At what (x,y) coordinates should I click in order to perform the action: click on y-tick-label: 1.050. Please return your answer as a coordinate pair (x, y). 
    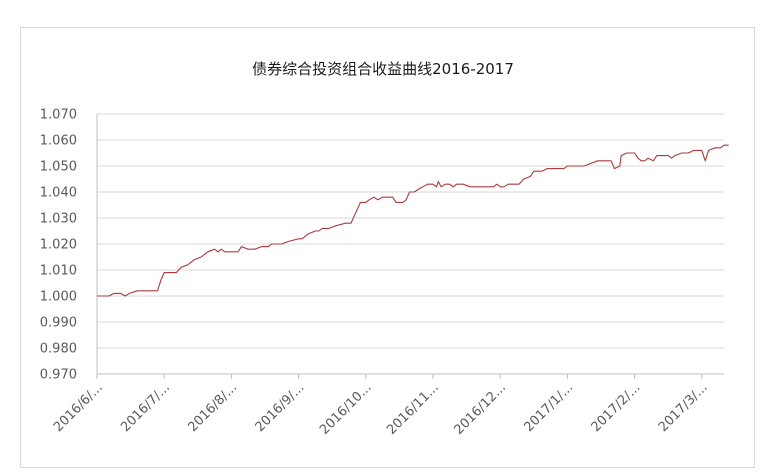
    Looking at the image, I should click on (58, 167).